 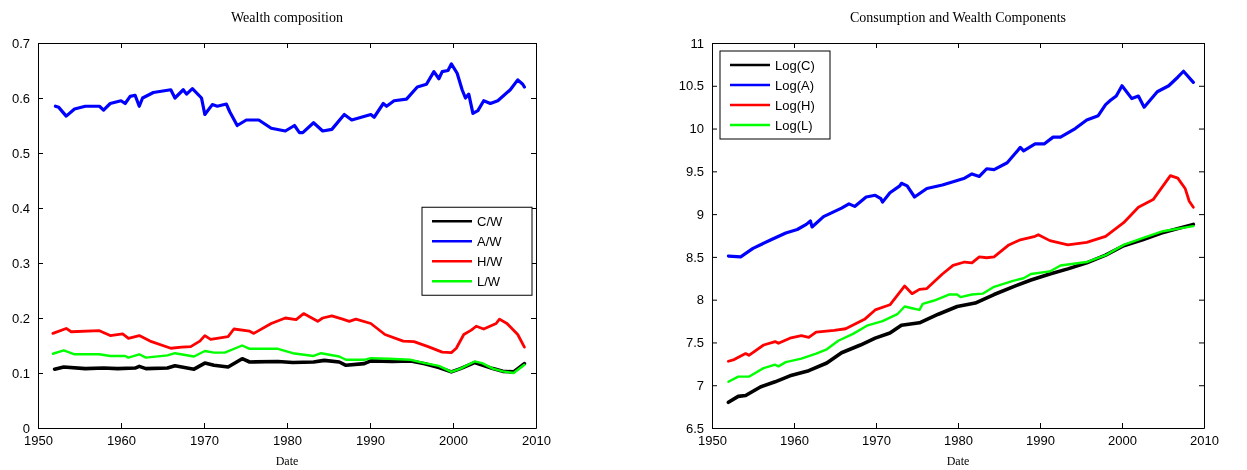 I want to click on legend-label: Log(H), so click(x=795, y=105).